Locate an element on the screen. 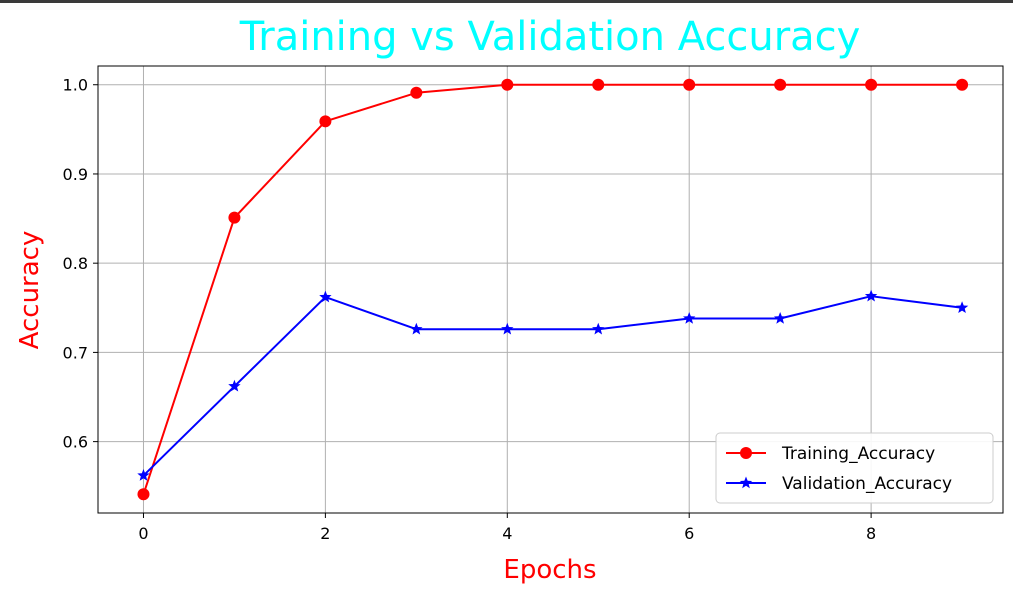  legend-entries: Training_Accuracy Validation_Accuracy is located at coordinates (839, 469).